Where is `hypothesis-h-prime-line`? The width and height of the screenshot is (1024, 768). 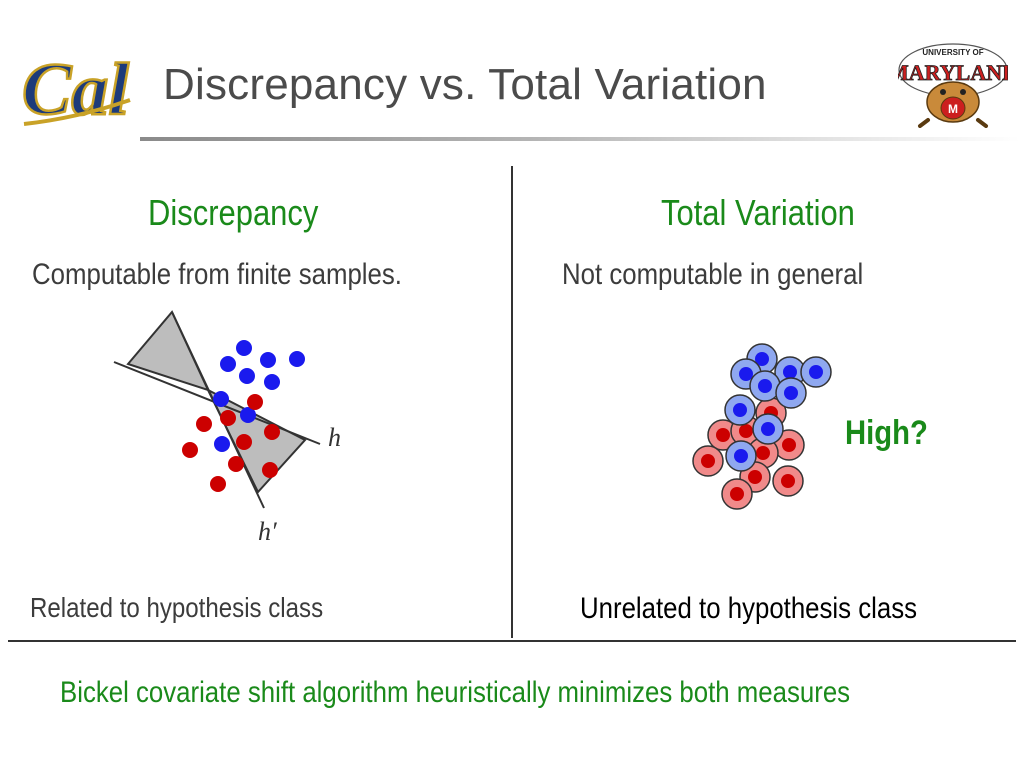
hypothesis-h-prime-line is located at coordinates (218, 410).